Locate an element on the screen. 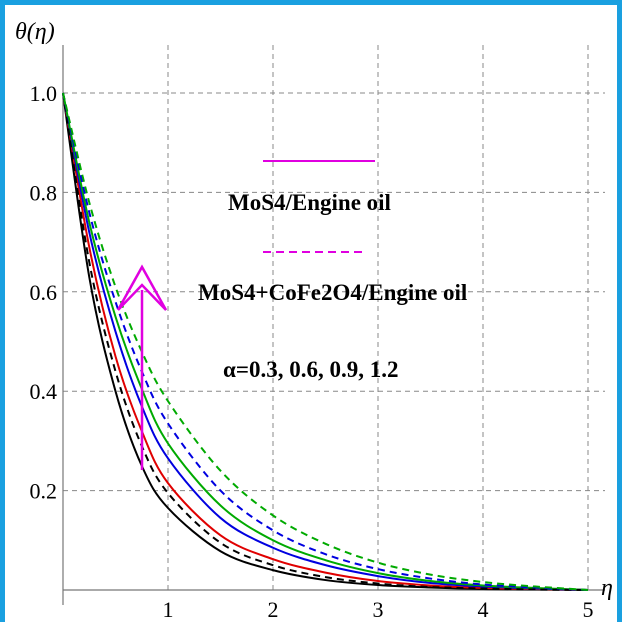 The width and height of the screenshot is (622, 627). y-tick-label: 0.4 is located at coordinates (44, 391).